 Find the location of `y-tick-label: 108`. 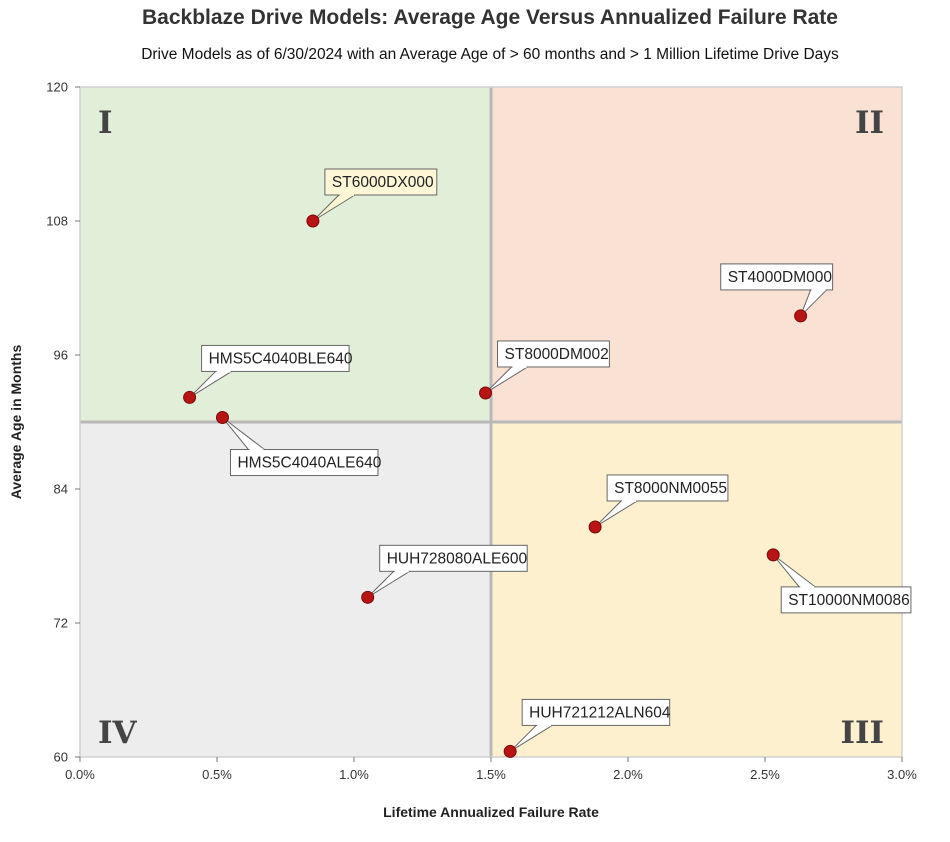

y-tick-label: 108 is located at coordinates (57, 221).